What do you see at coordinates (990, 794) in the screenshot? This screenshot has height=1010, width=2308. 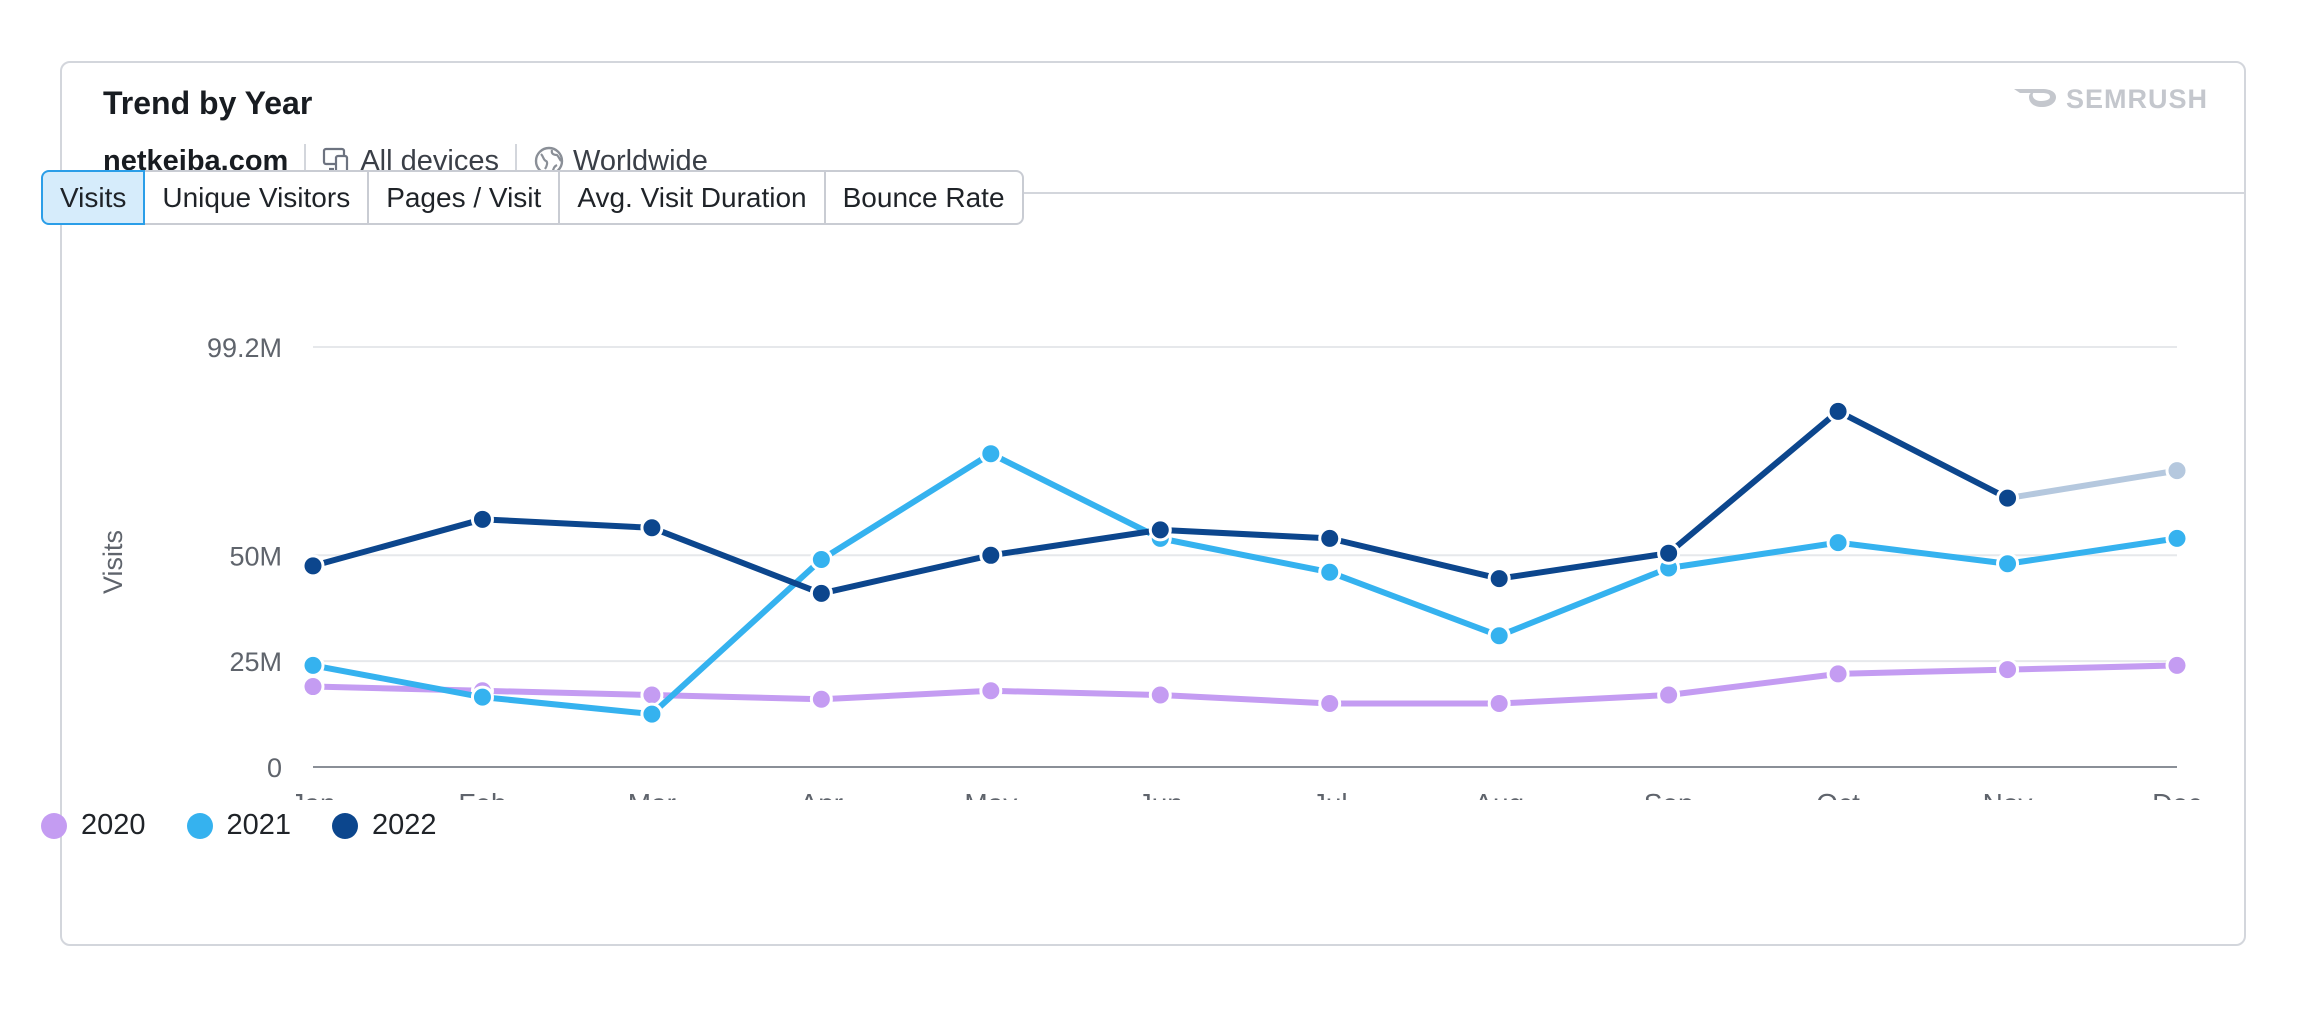 I see `x-tick-label: May` at bounding box center [990, 794].